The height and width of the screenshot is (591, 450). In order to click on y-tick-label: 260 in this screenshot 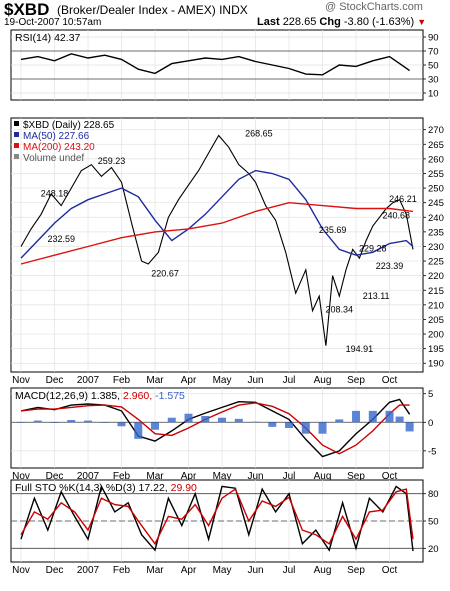, I will do `click(436, 159)`.